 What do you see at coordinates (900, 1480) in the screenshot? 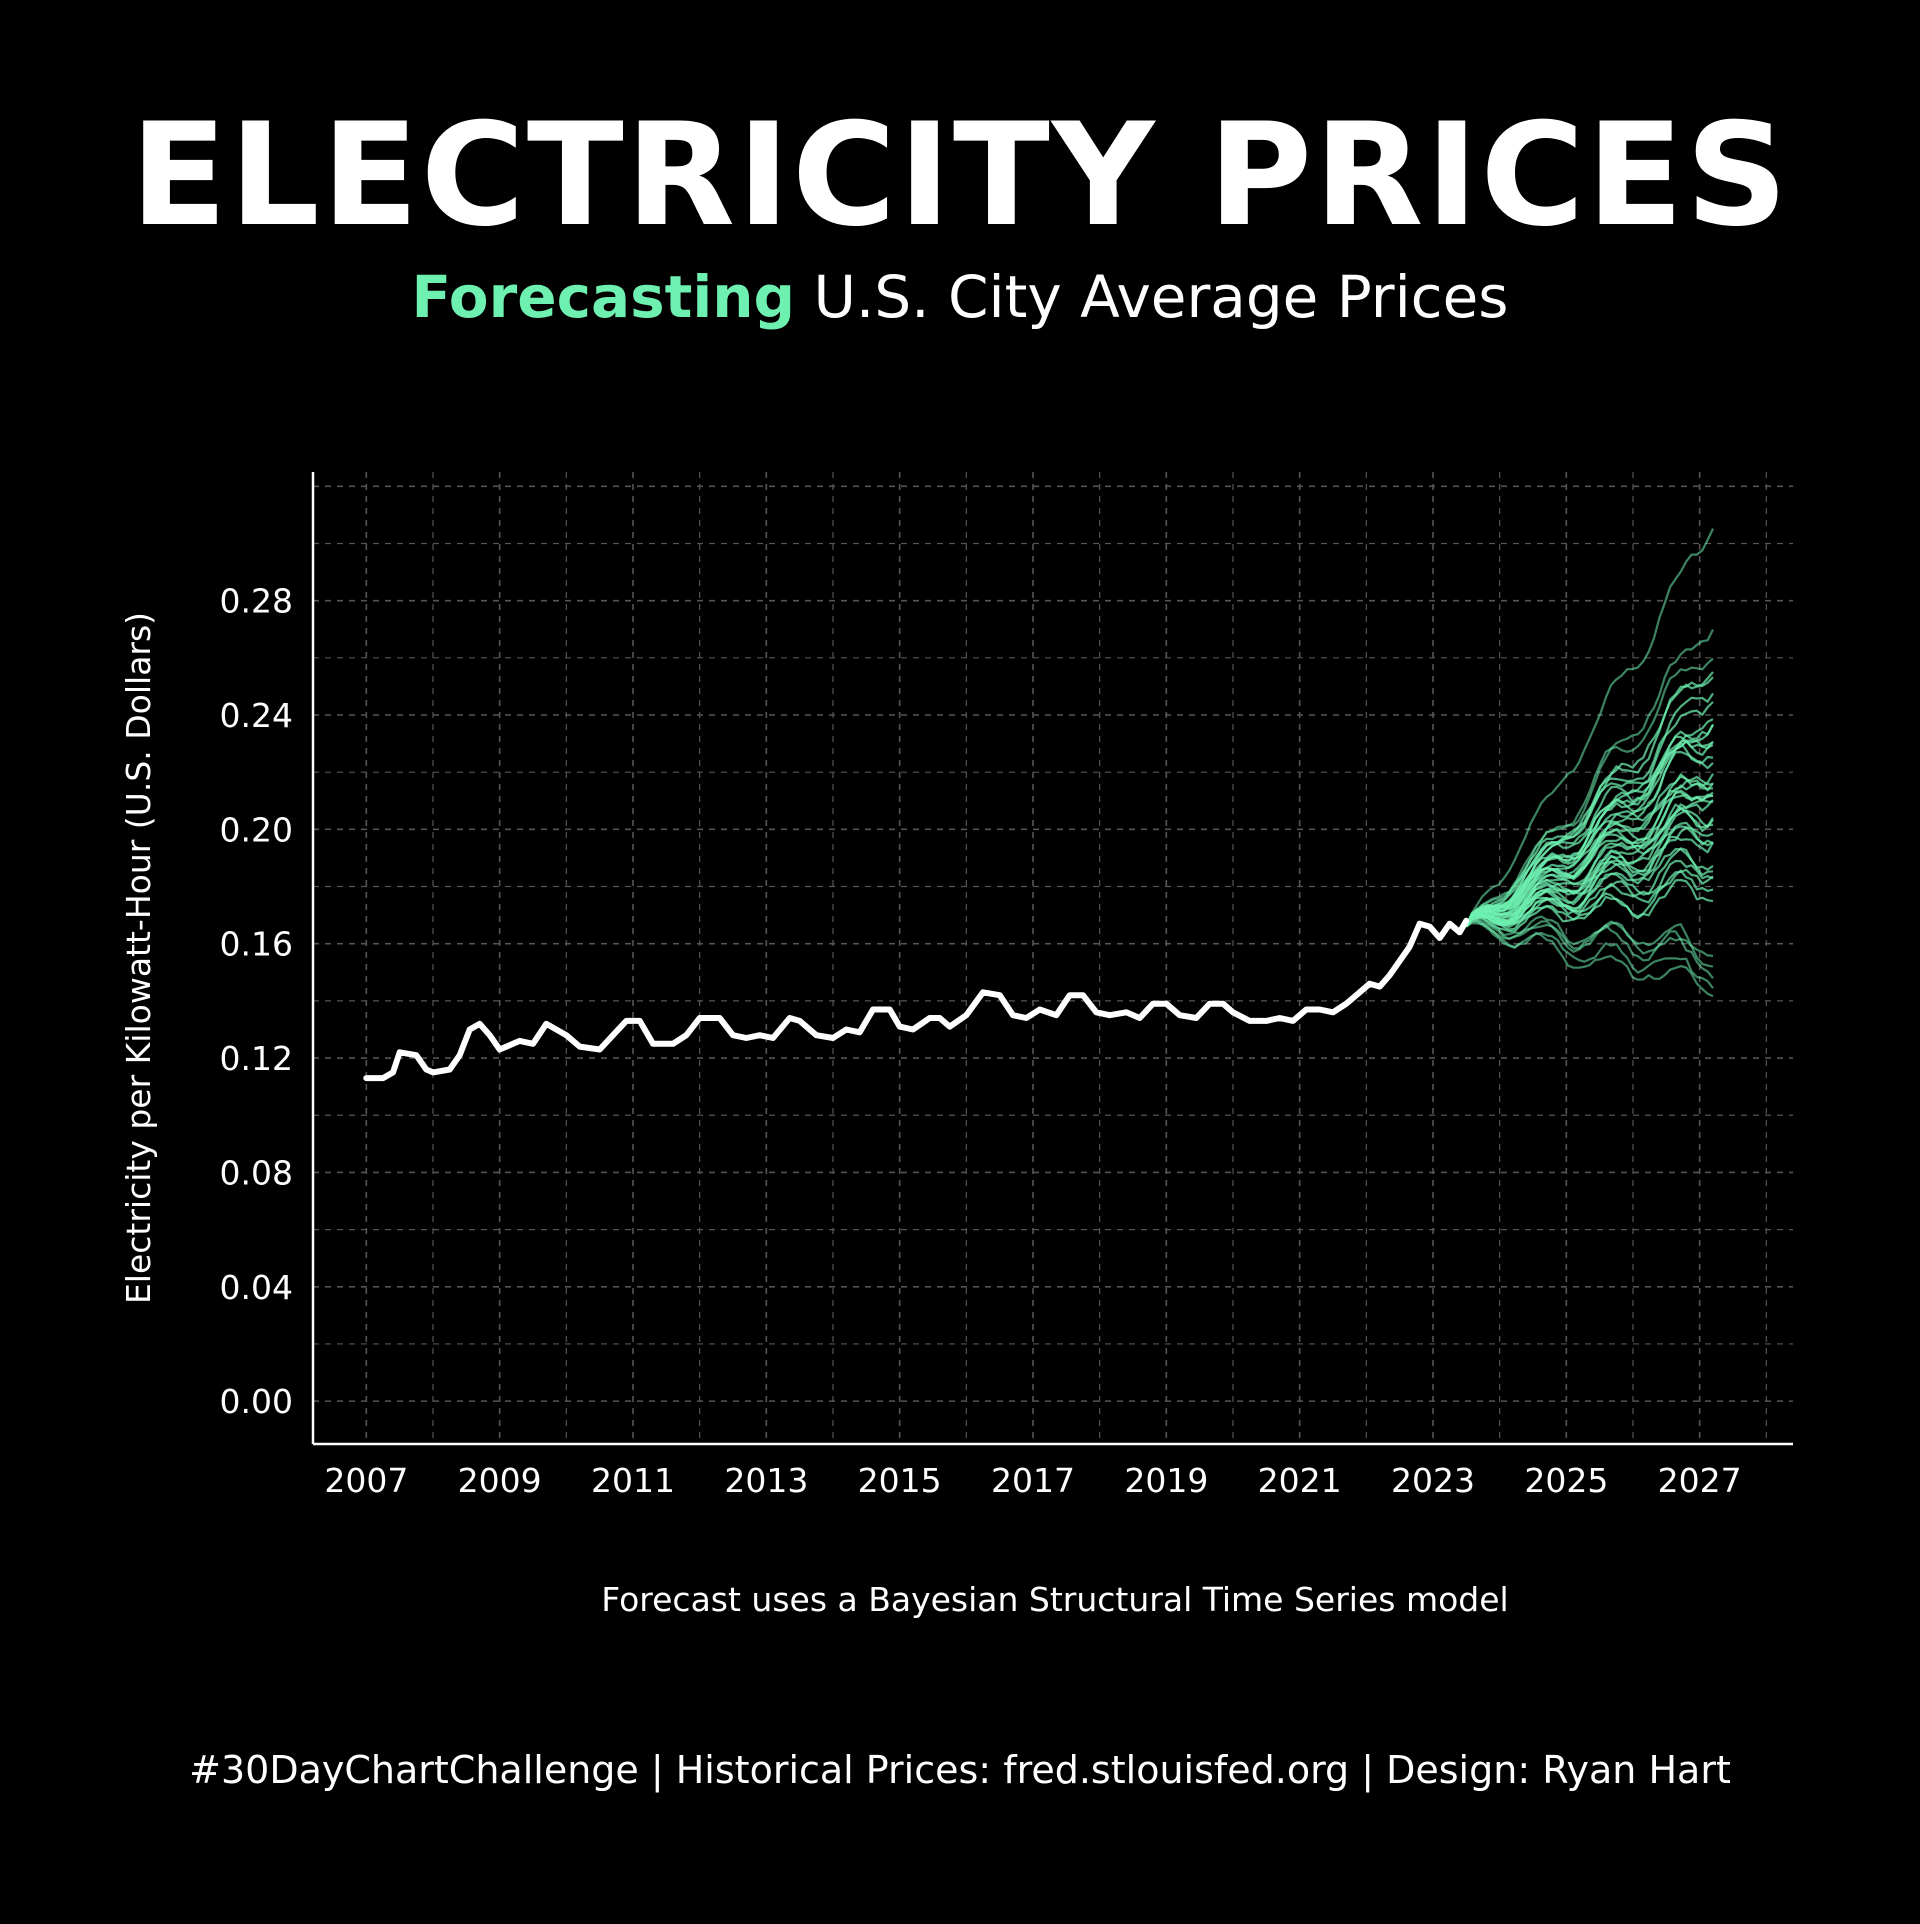
I see `x-tick-label: 2015` at bounding box center [900, 1480].